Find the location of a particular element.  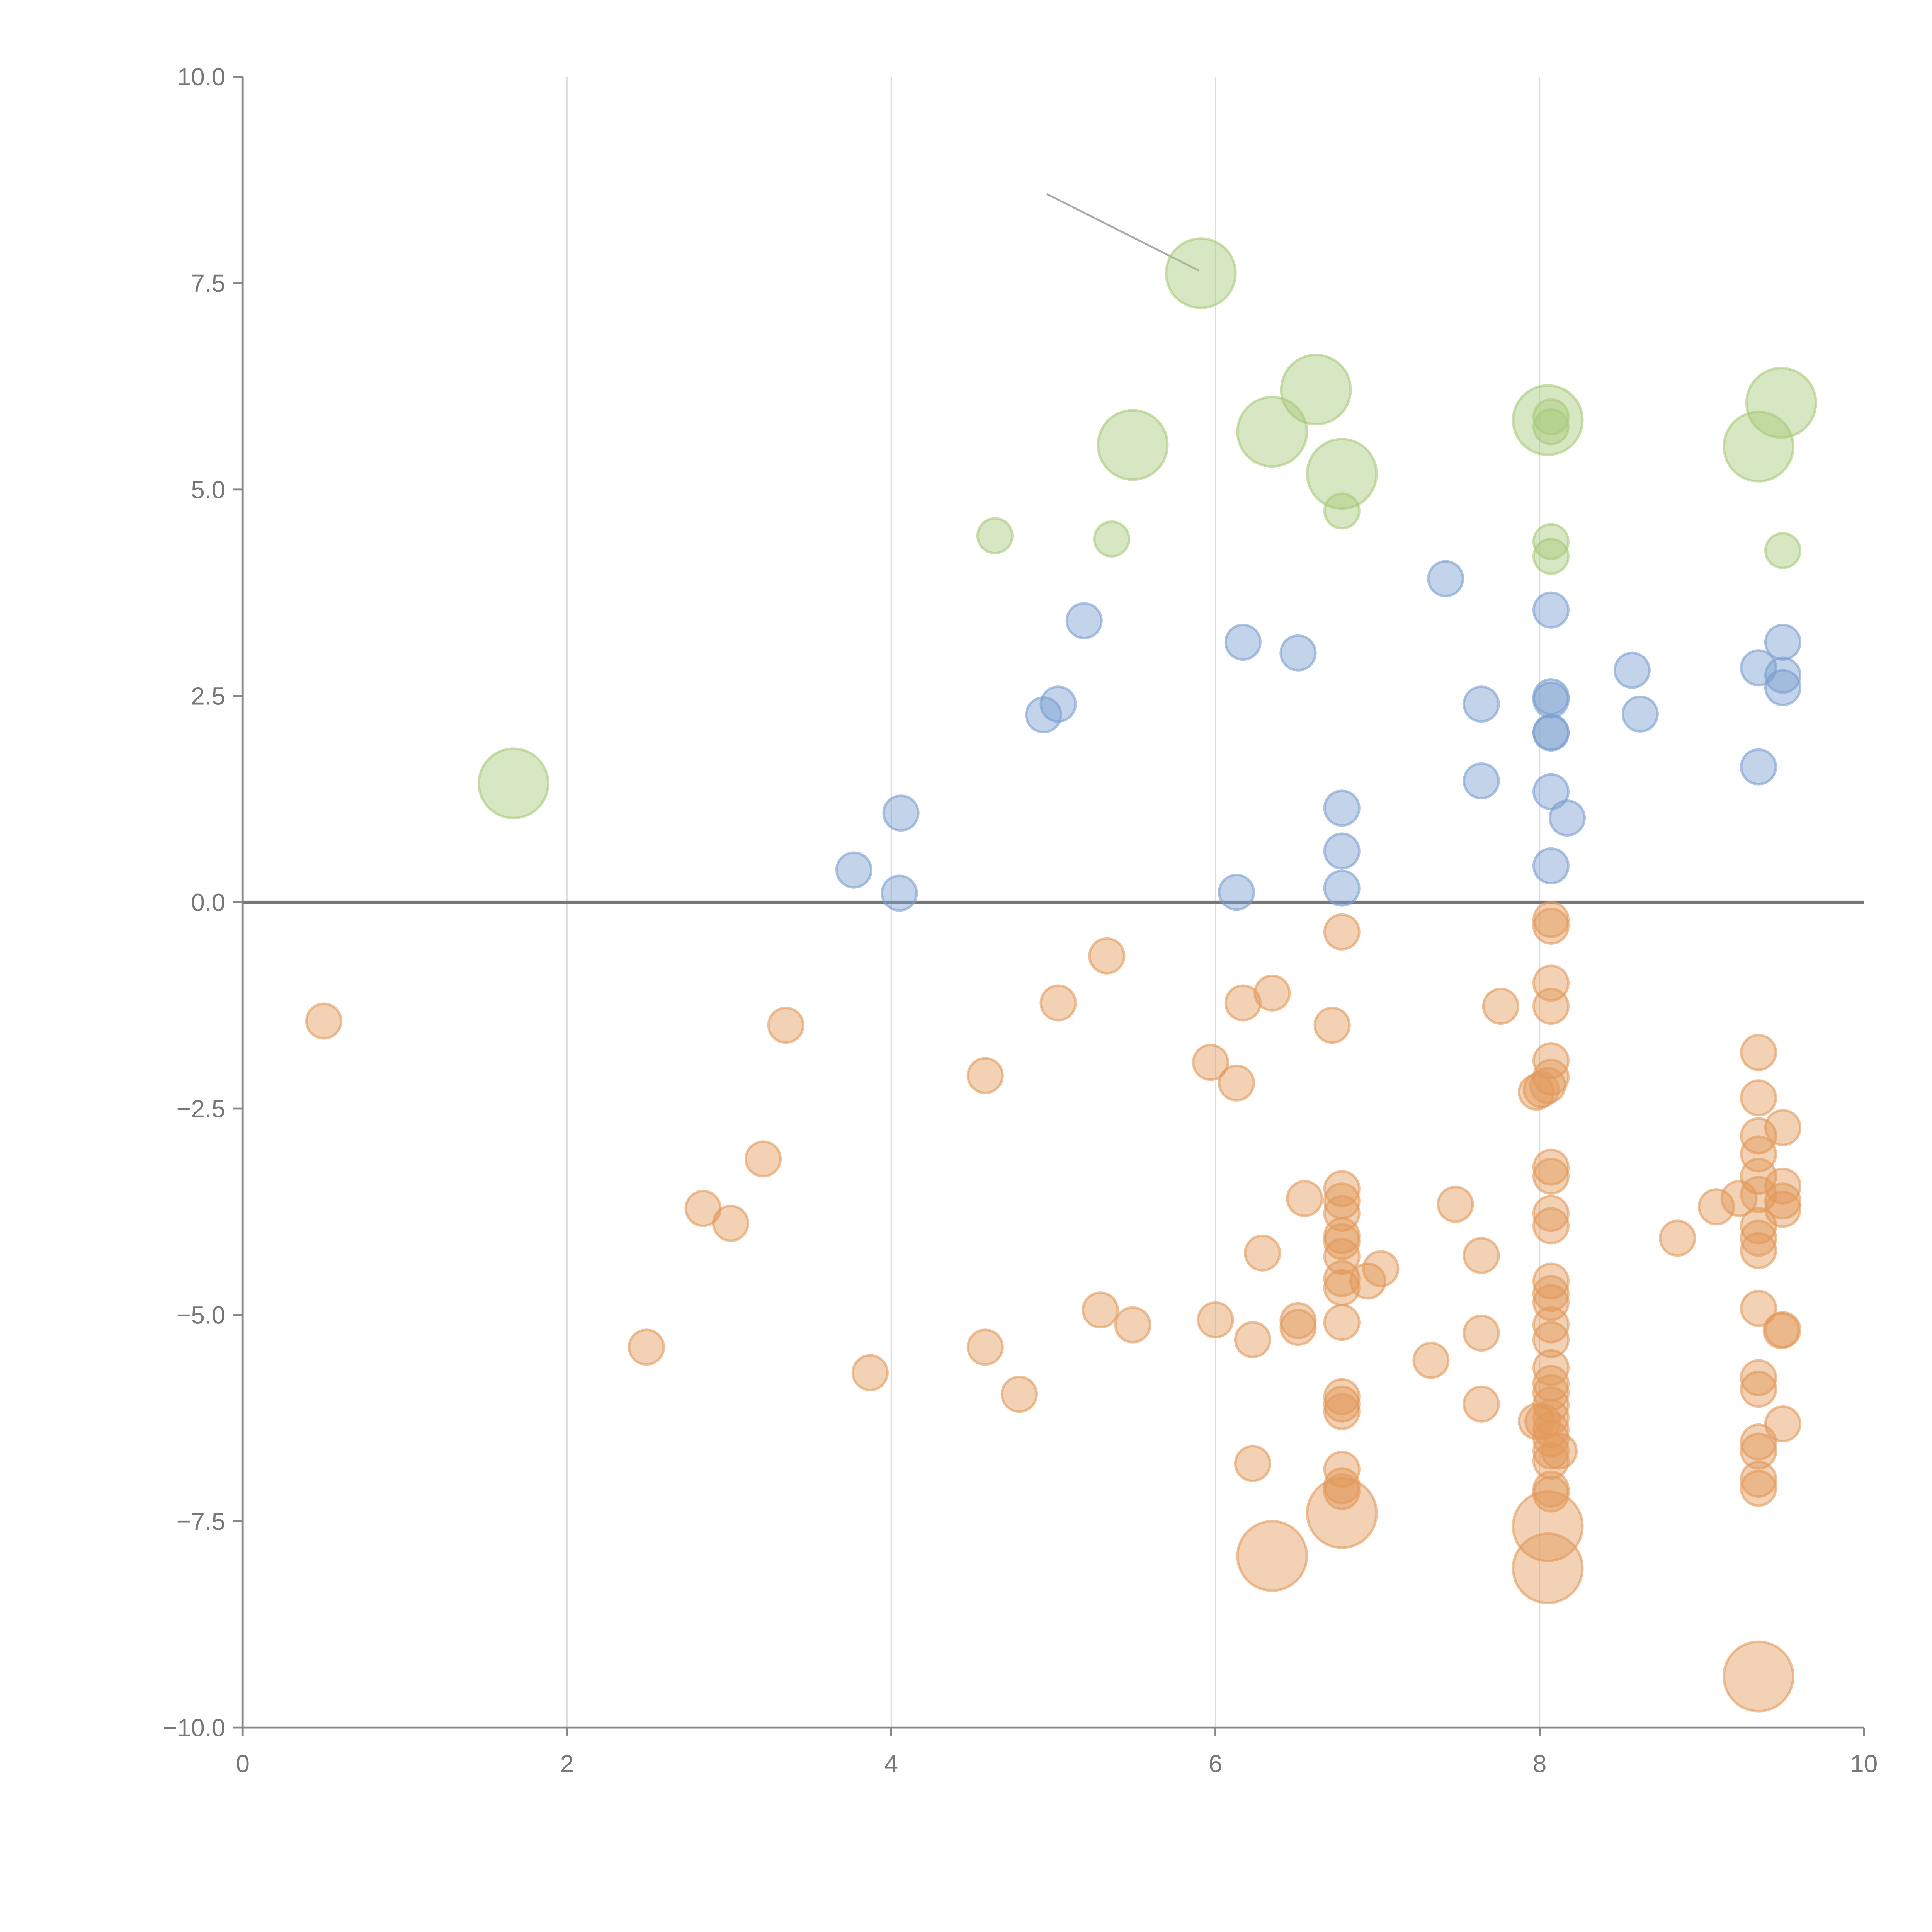

x-tick-label: 4 is located at coordinates (891, 1764).